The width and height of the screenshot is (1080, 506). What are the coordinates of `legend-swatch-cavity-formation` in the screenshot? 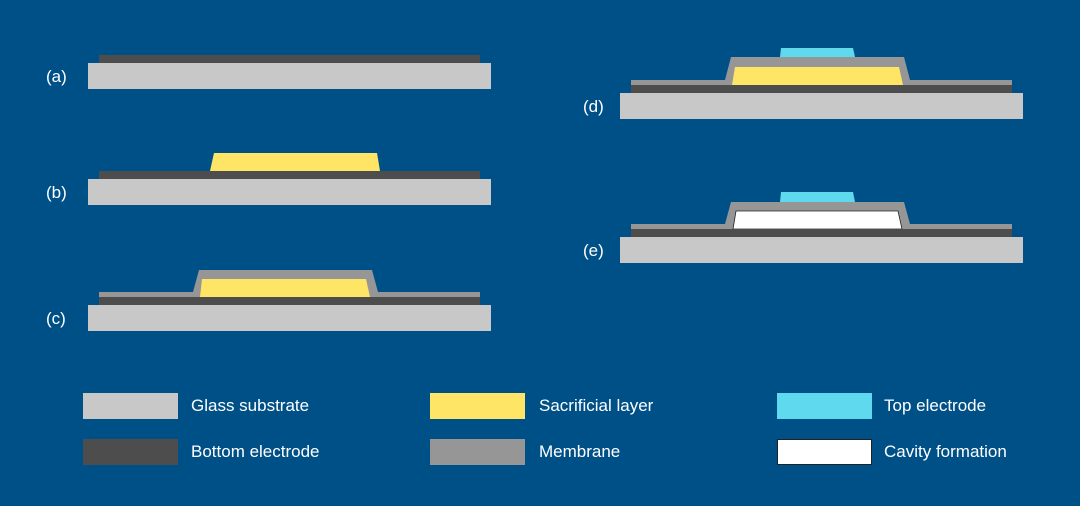 It's located at (824, 452).